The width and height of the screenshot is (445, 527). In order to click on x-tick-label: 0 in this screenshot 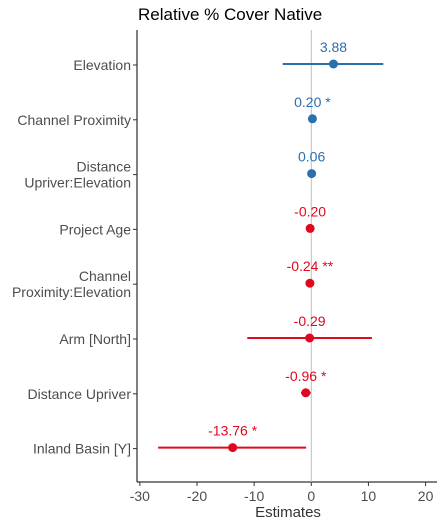, I will do `click(311, 496)`.